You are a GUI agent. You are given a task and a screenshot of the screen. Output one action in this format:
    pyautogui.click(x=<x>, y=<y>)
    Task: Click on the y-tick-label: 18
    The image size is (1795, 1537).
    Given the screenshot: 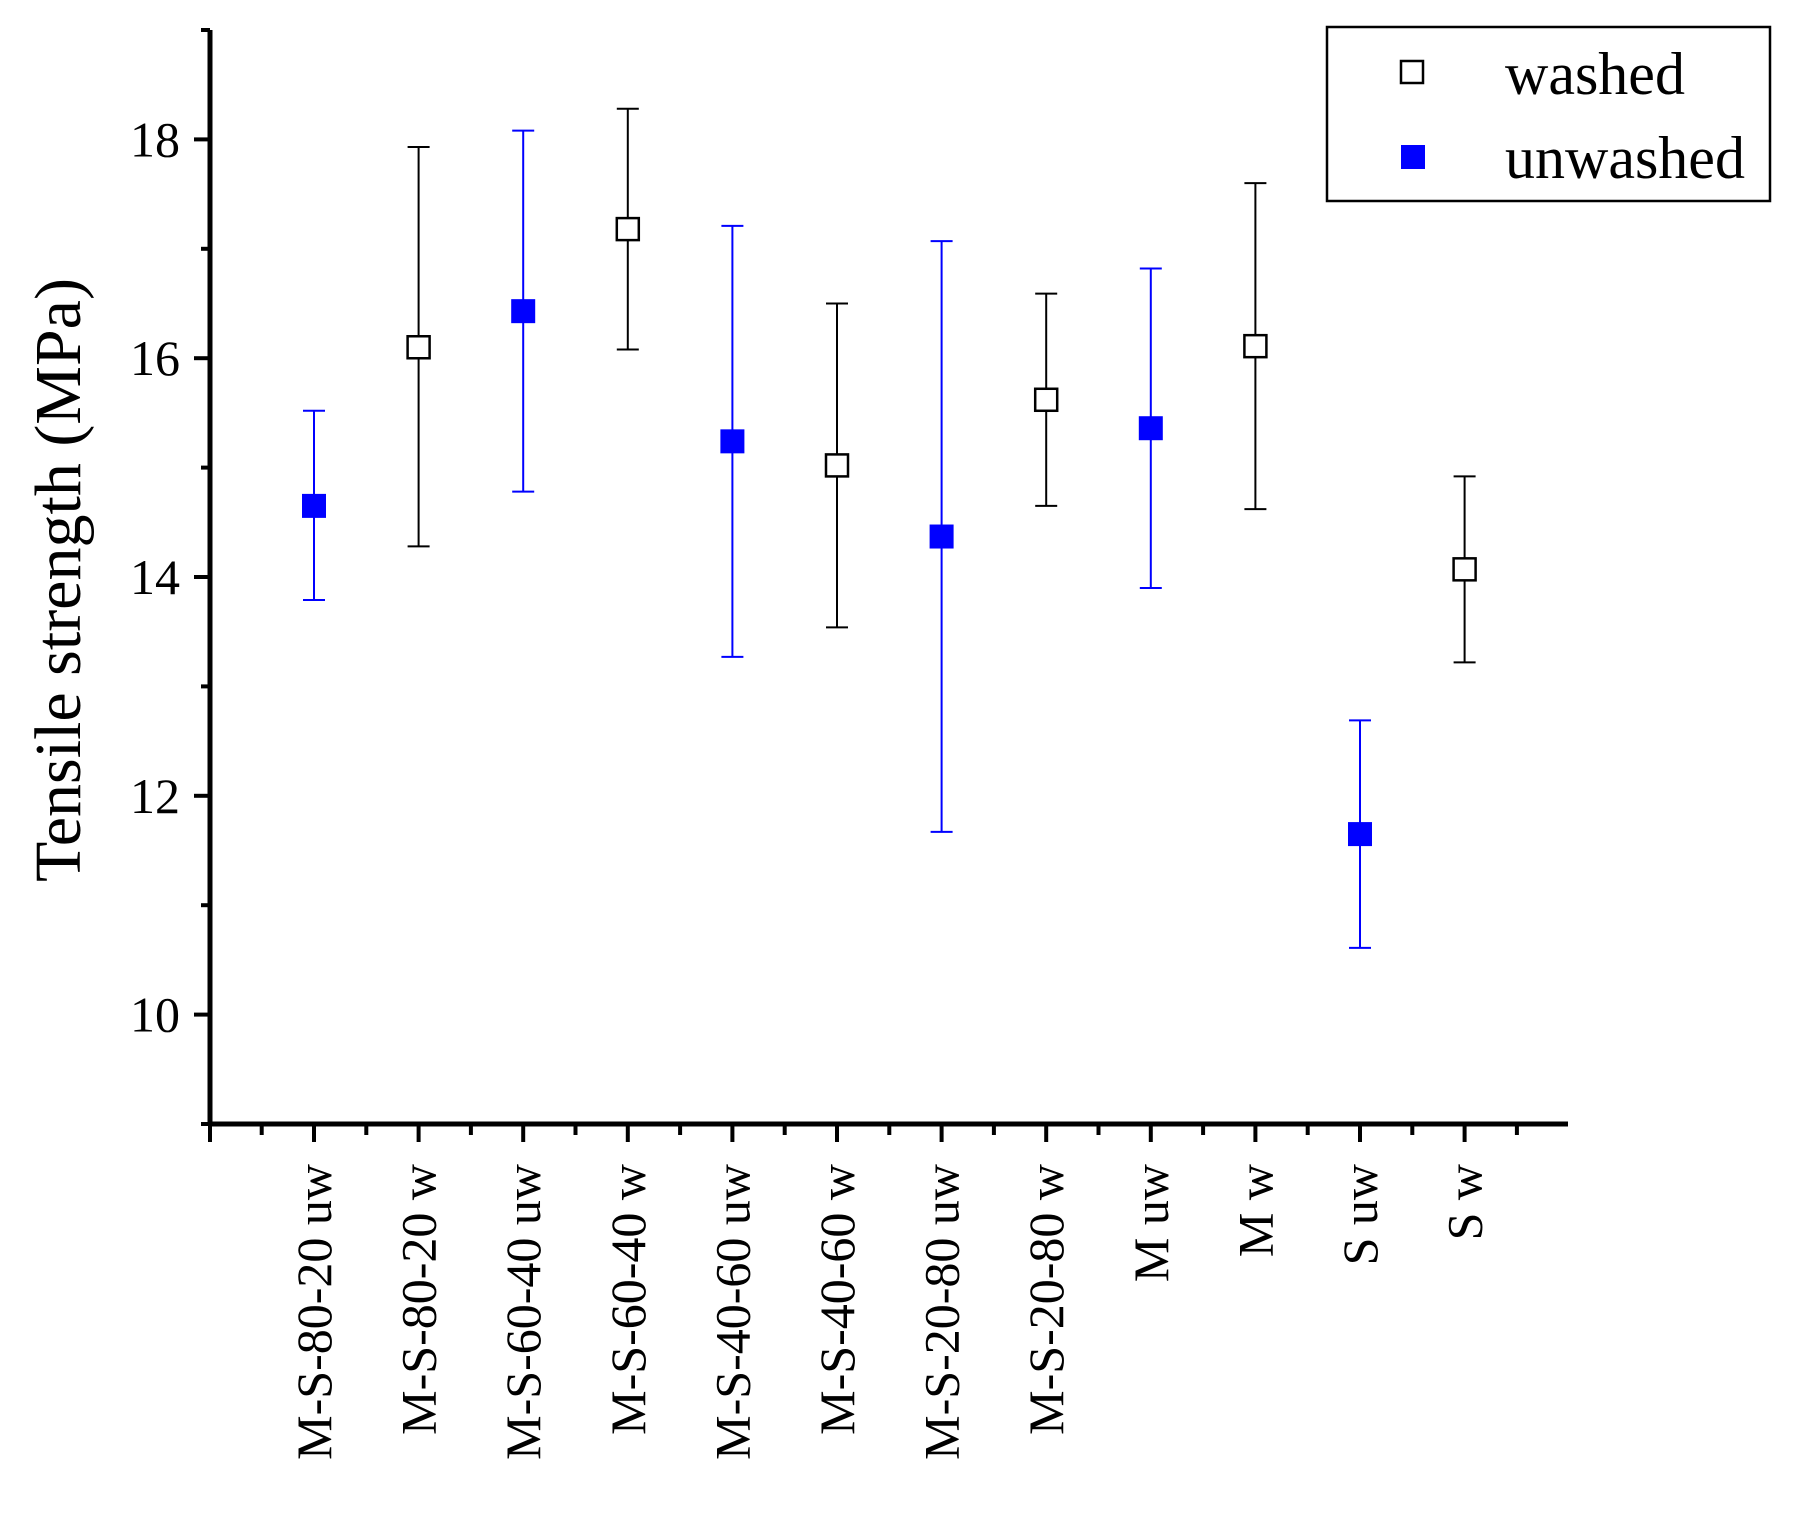 What is the action you would take?
    pyautogui.click(x=155, y=139)
    